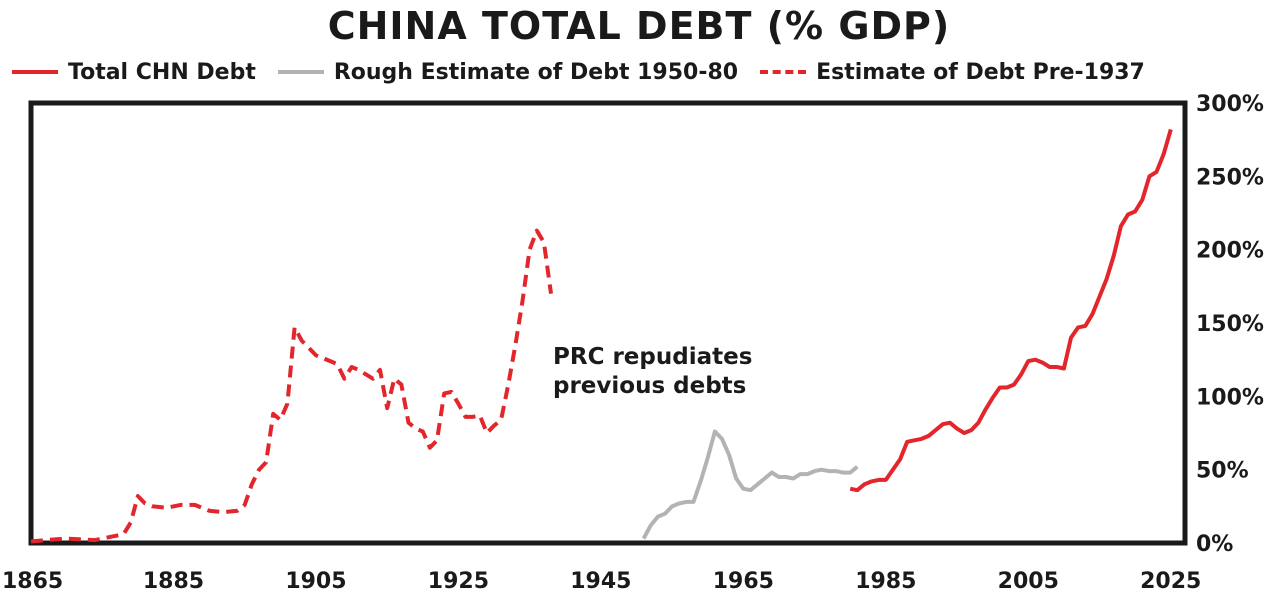 This screenshot has width=1278, height=593. Describe the element at coordinates (743, 581) in the screenshot. I see `x-tick-label: 1965` at that location.